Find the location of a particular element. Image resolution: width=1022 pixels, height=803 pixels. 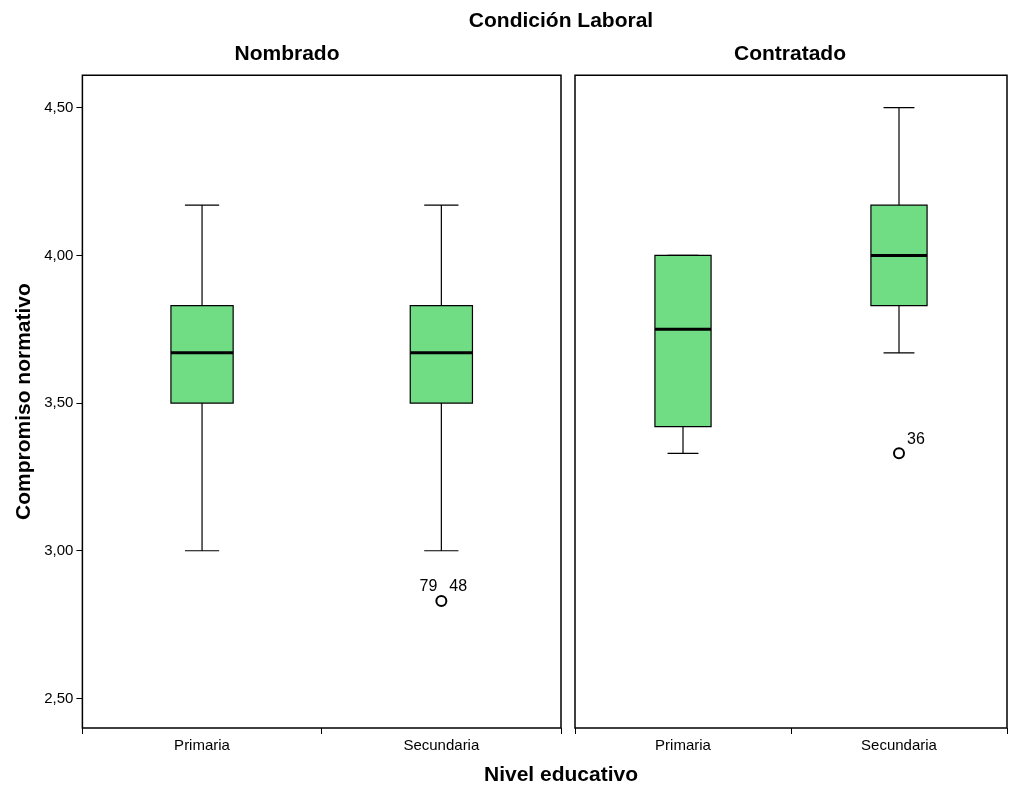

y-tick-label: 3,00 is located at coordinates (59, 549).